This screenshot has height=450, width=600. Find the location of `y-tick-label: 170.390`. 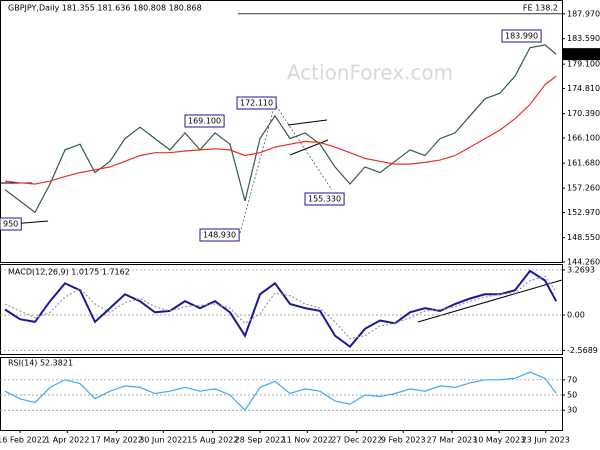

y-tick-label: 170.390 is located at coordinates (583, 113).